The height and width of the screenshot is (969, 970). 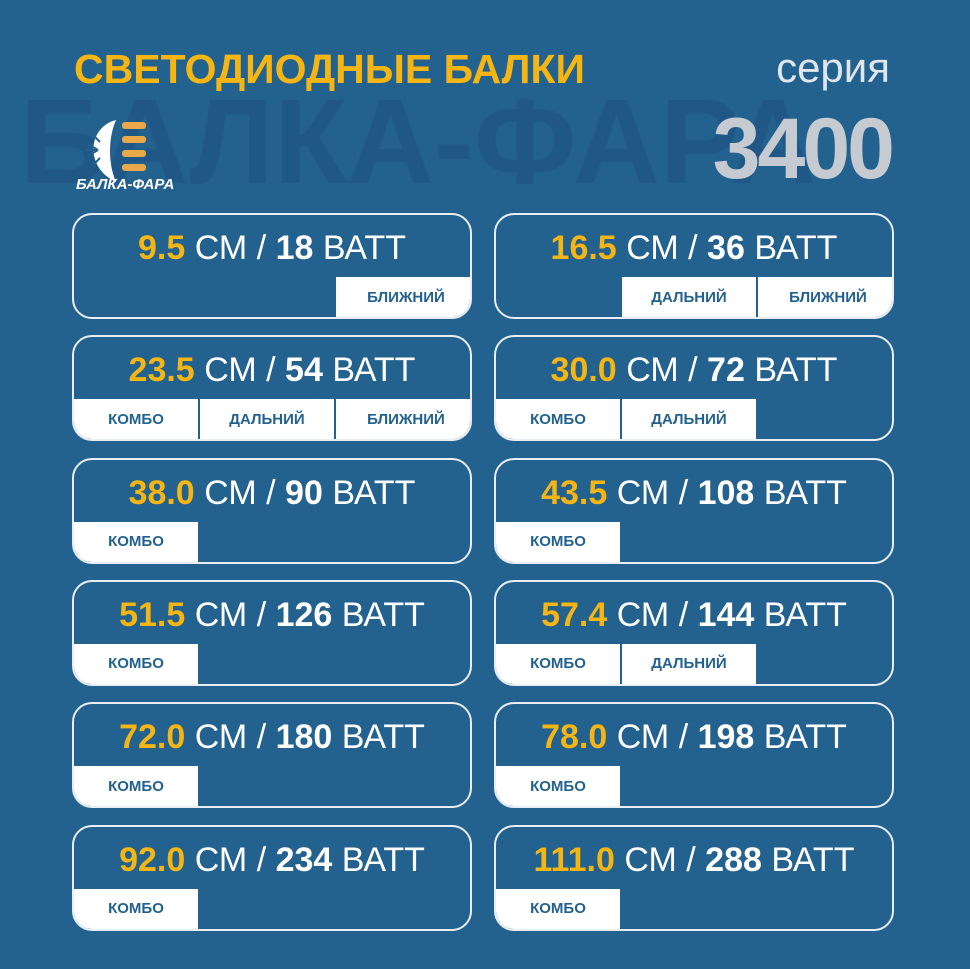 I want to click on product-spec: 78.0 СМ / 198 ВАТТ, so click(x=694, y=737).